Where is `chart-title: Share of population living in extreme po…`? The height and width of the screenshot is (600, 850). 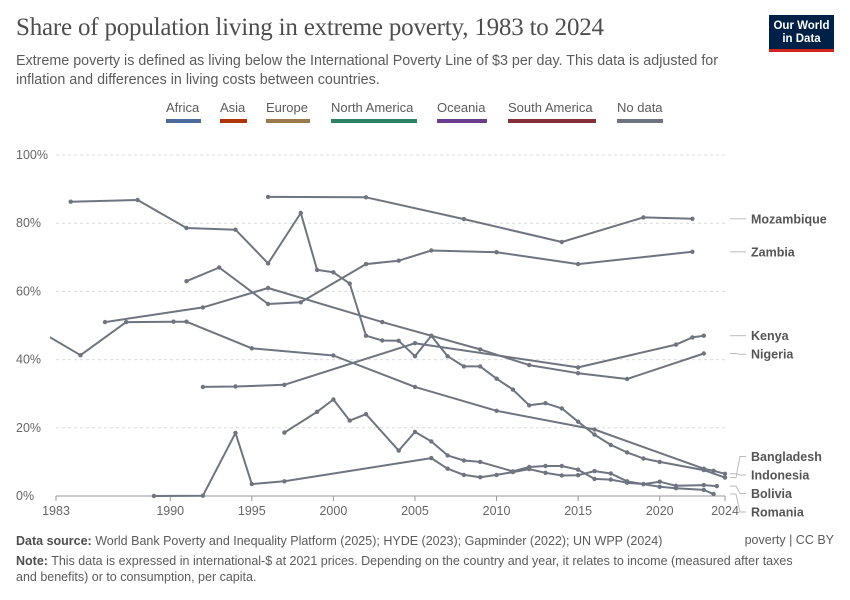
chart-title: Share of population living in extreme po… is located at coordinates (310, 27).